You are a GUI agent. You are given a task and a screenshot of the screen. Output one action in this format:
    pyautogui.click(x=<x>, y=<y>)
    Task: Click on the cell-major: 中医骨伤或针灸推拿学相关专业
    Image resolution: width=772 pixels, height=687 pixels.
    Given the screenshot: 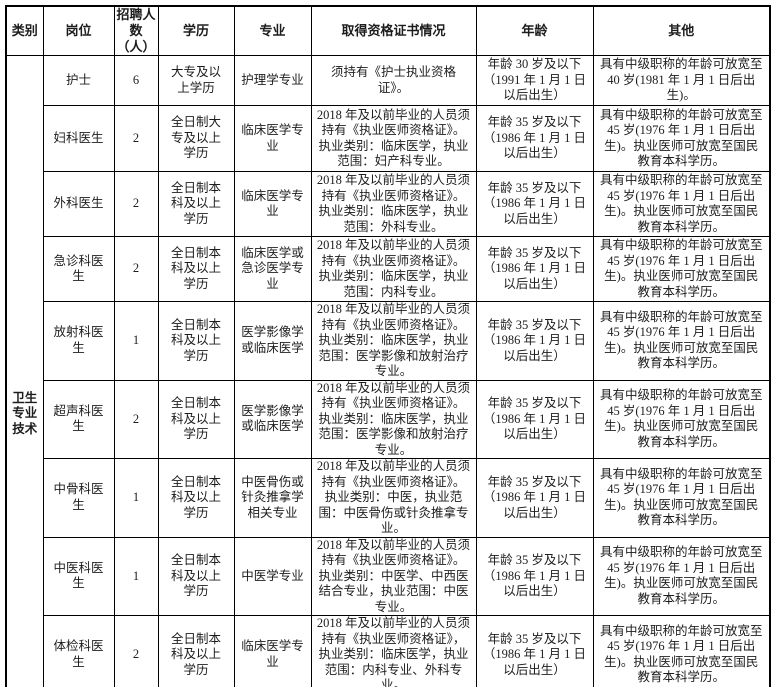 What is the action you would take?
    pyautogui.click(x=272, y=498)
    